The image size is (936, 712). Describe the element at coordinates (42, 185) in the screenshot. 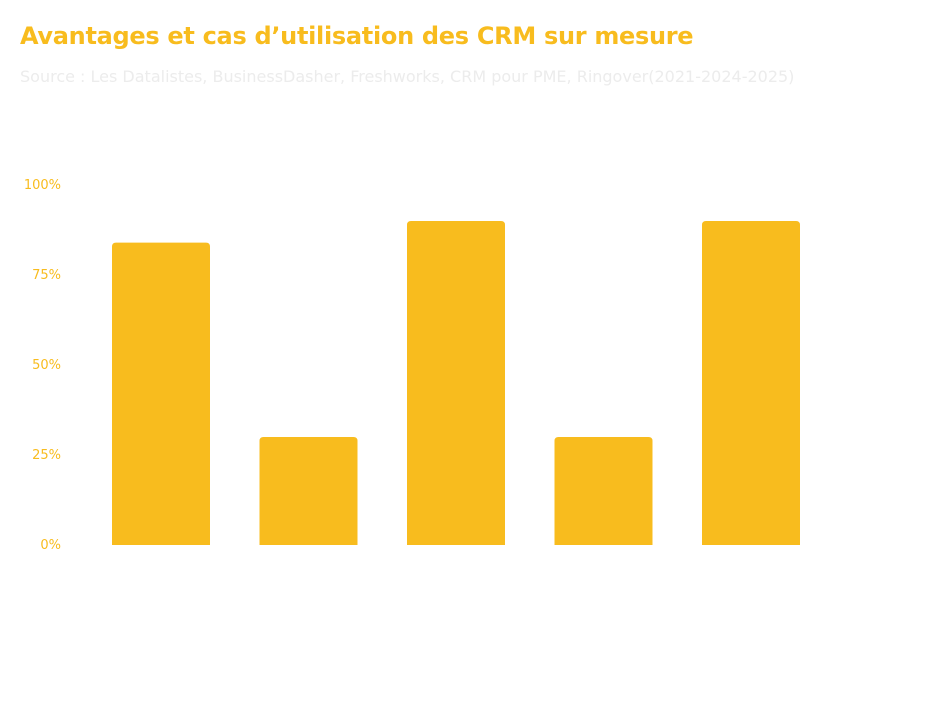

I see `y-tick-label: 100%` at that location.